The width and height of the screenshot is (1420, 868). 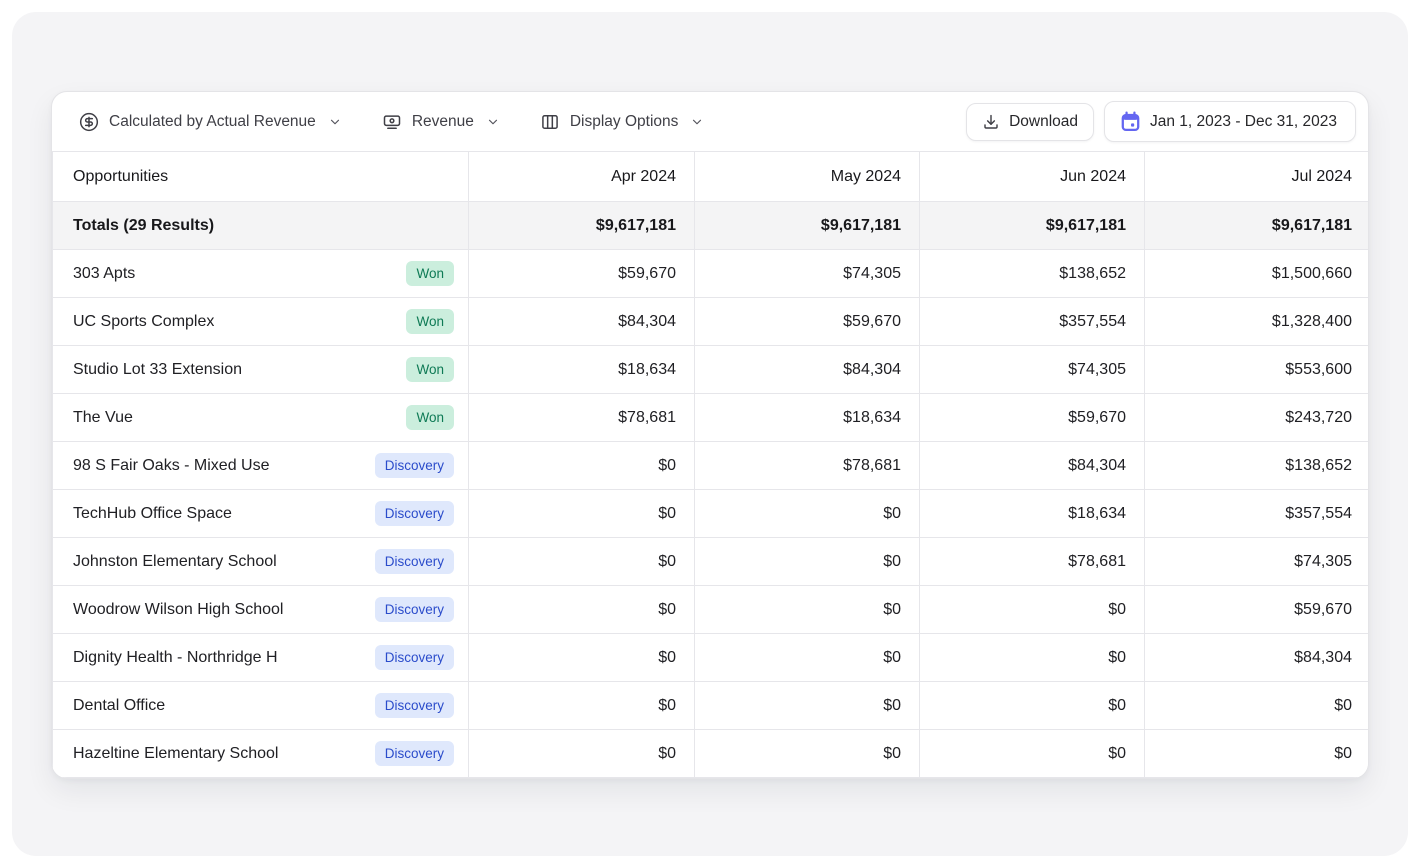 What do you see at coordinates (581, 273) in the screenshot?
I see `value-apr: $59,670` at bounding box center [581, 273].